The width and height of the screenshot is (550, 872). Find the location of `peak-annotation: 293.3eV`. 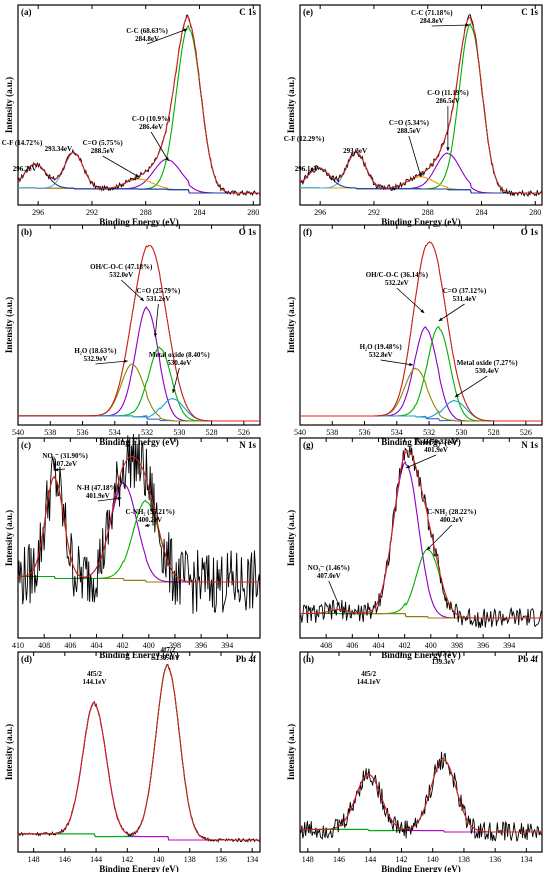

peak-annotation: 293.3eV is located at coordinates (355, 151).